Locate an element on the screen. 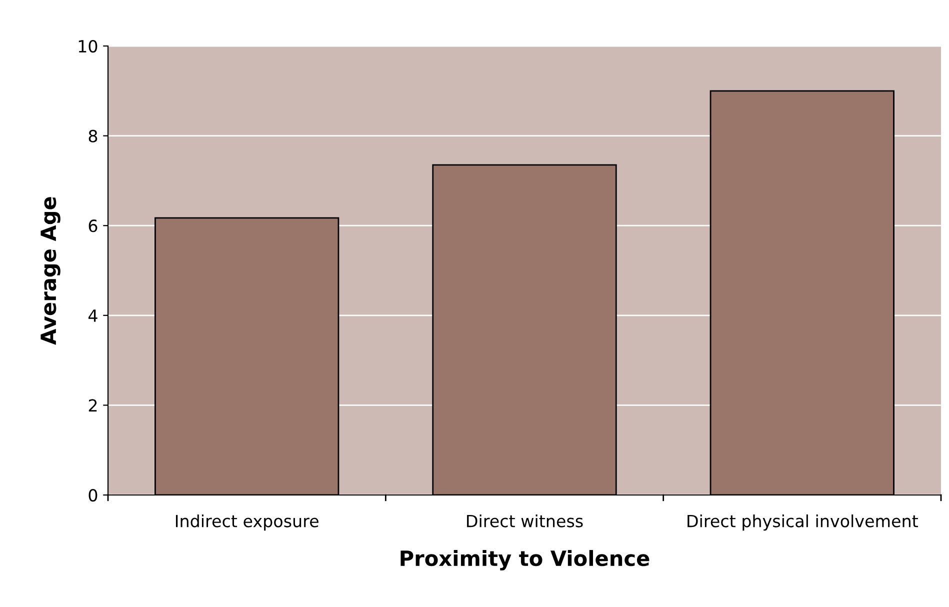 This screenshot has height=607, width=949. y-tick-label: 4 is located at coordinates (93, 316).